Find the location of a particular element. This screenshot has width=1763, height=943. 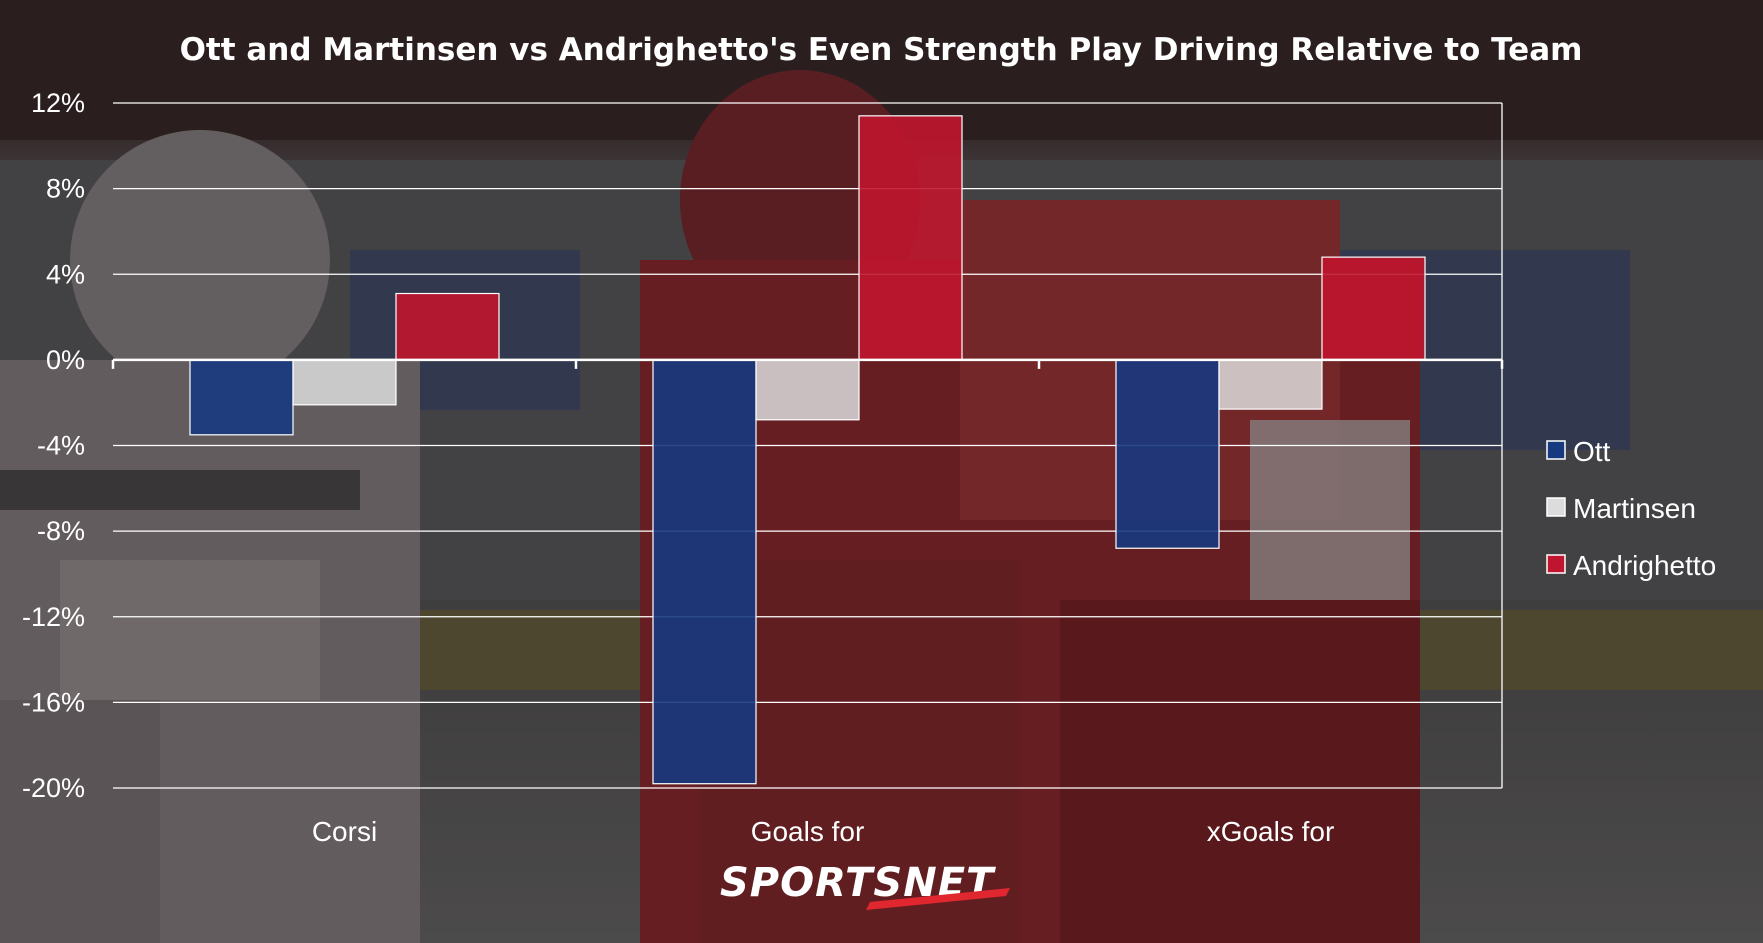

bar-ott-corsi is located at coordinates (241, 397).